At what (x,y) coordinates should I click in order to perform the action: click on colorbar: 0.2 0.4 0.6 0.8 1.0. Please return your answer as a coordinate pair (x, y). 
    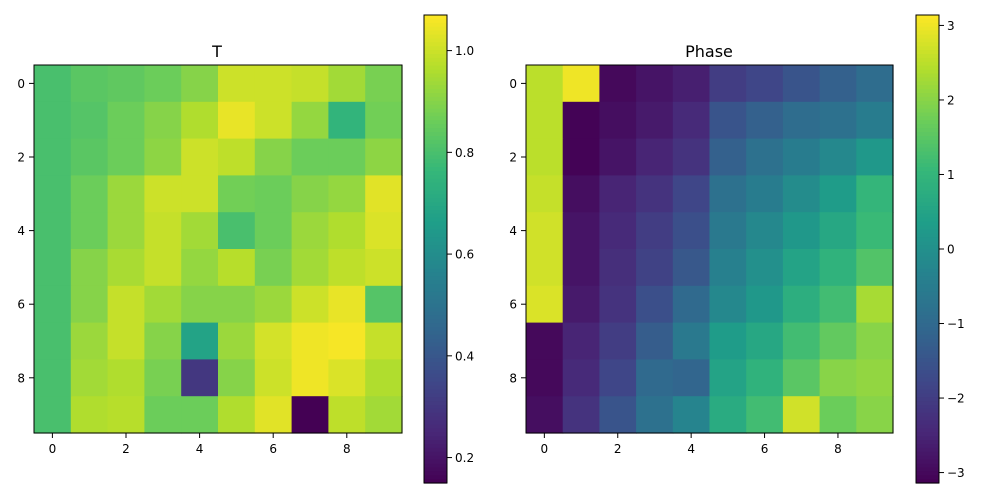
    Looking at the image, I should click on (448, 249).